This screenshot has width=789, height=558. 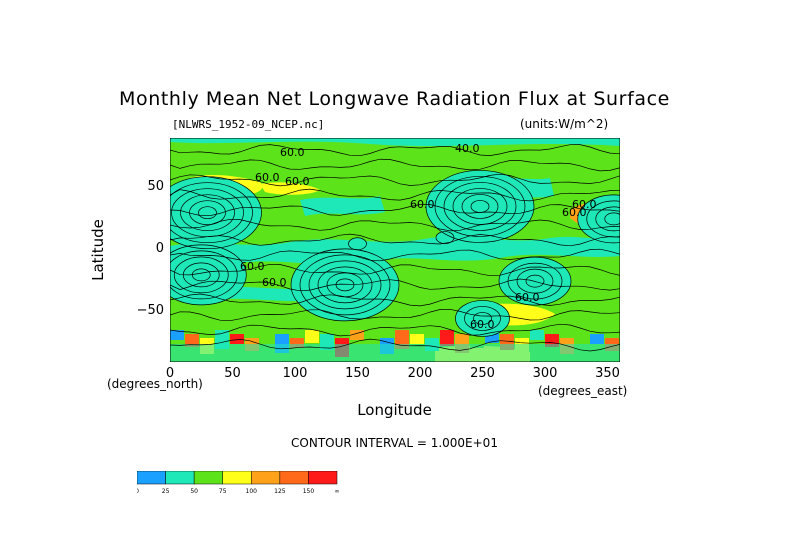 I want to click on colorbar-tick-label: 150, so click(x=309, y=491).